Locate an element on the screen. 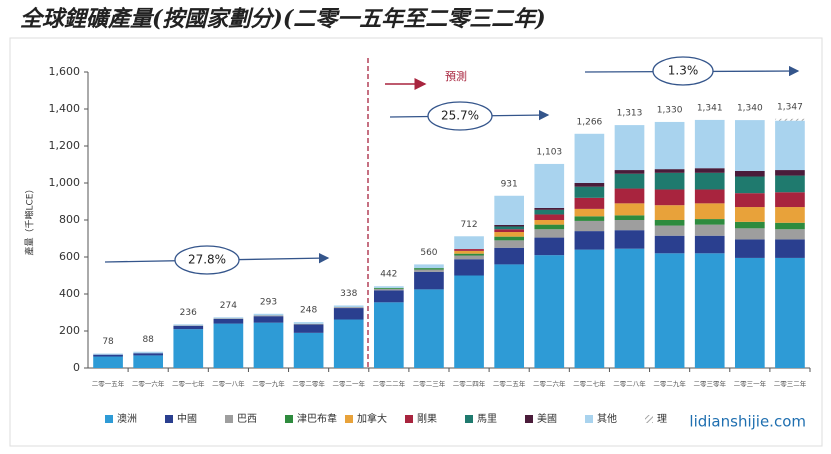  total-label: 1,341 is located at coordinates (710, 108).